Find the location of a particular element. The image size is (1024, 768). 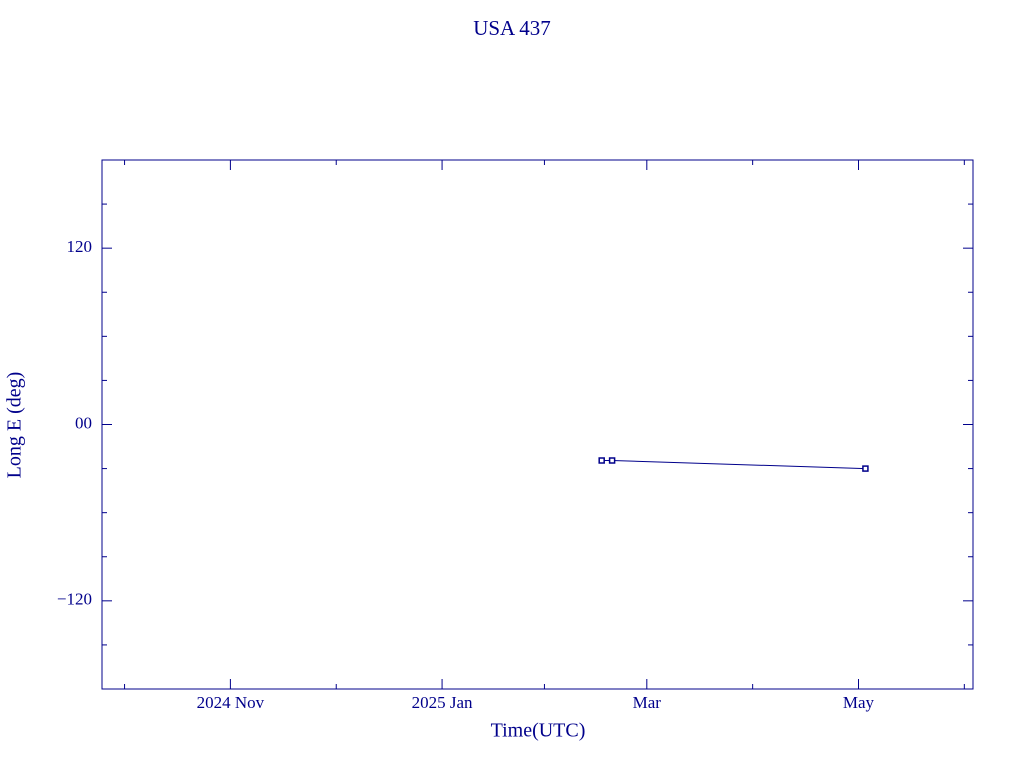

chart-title: USA 437 is located at coordinates (512, 28).